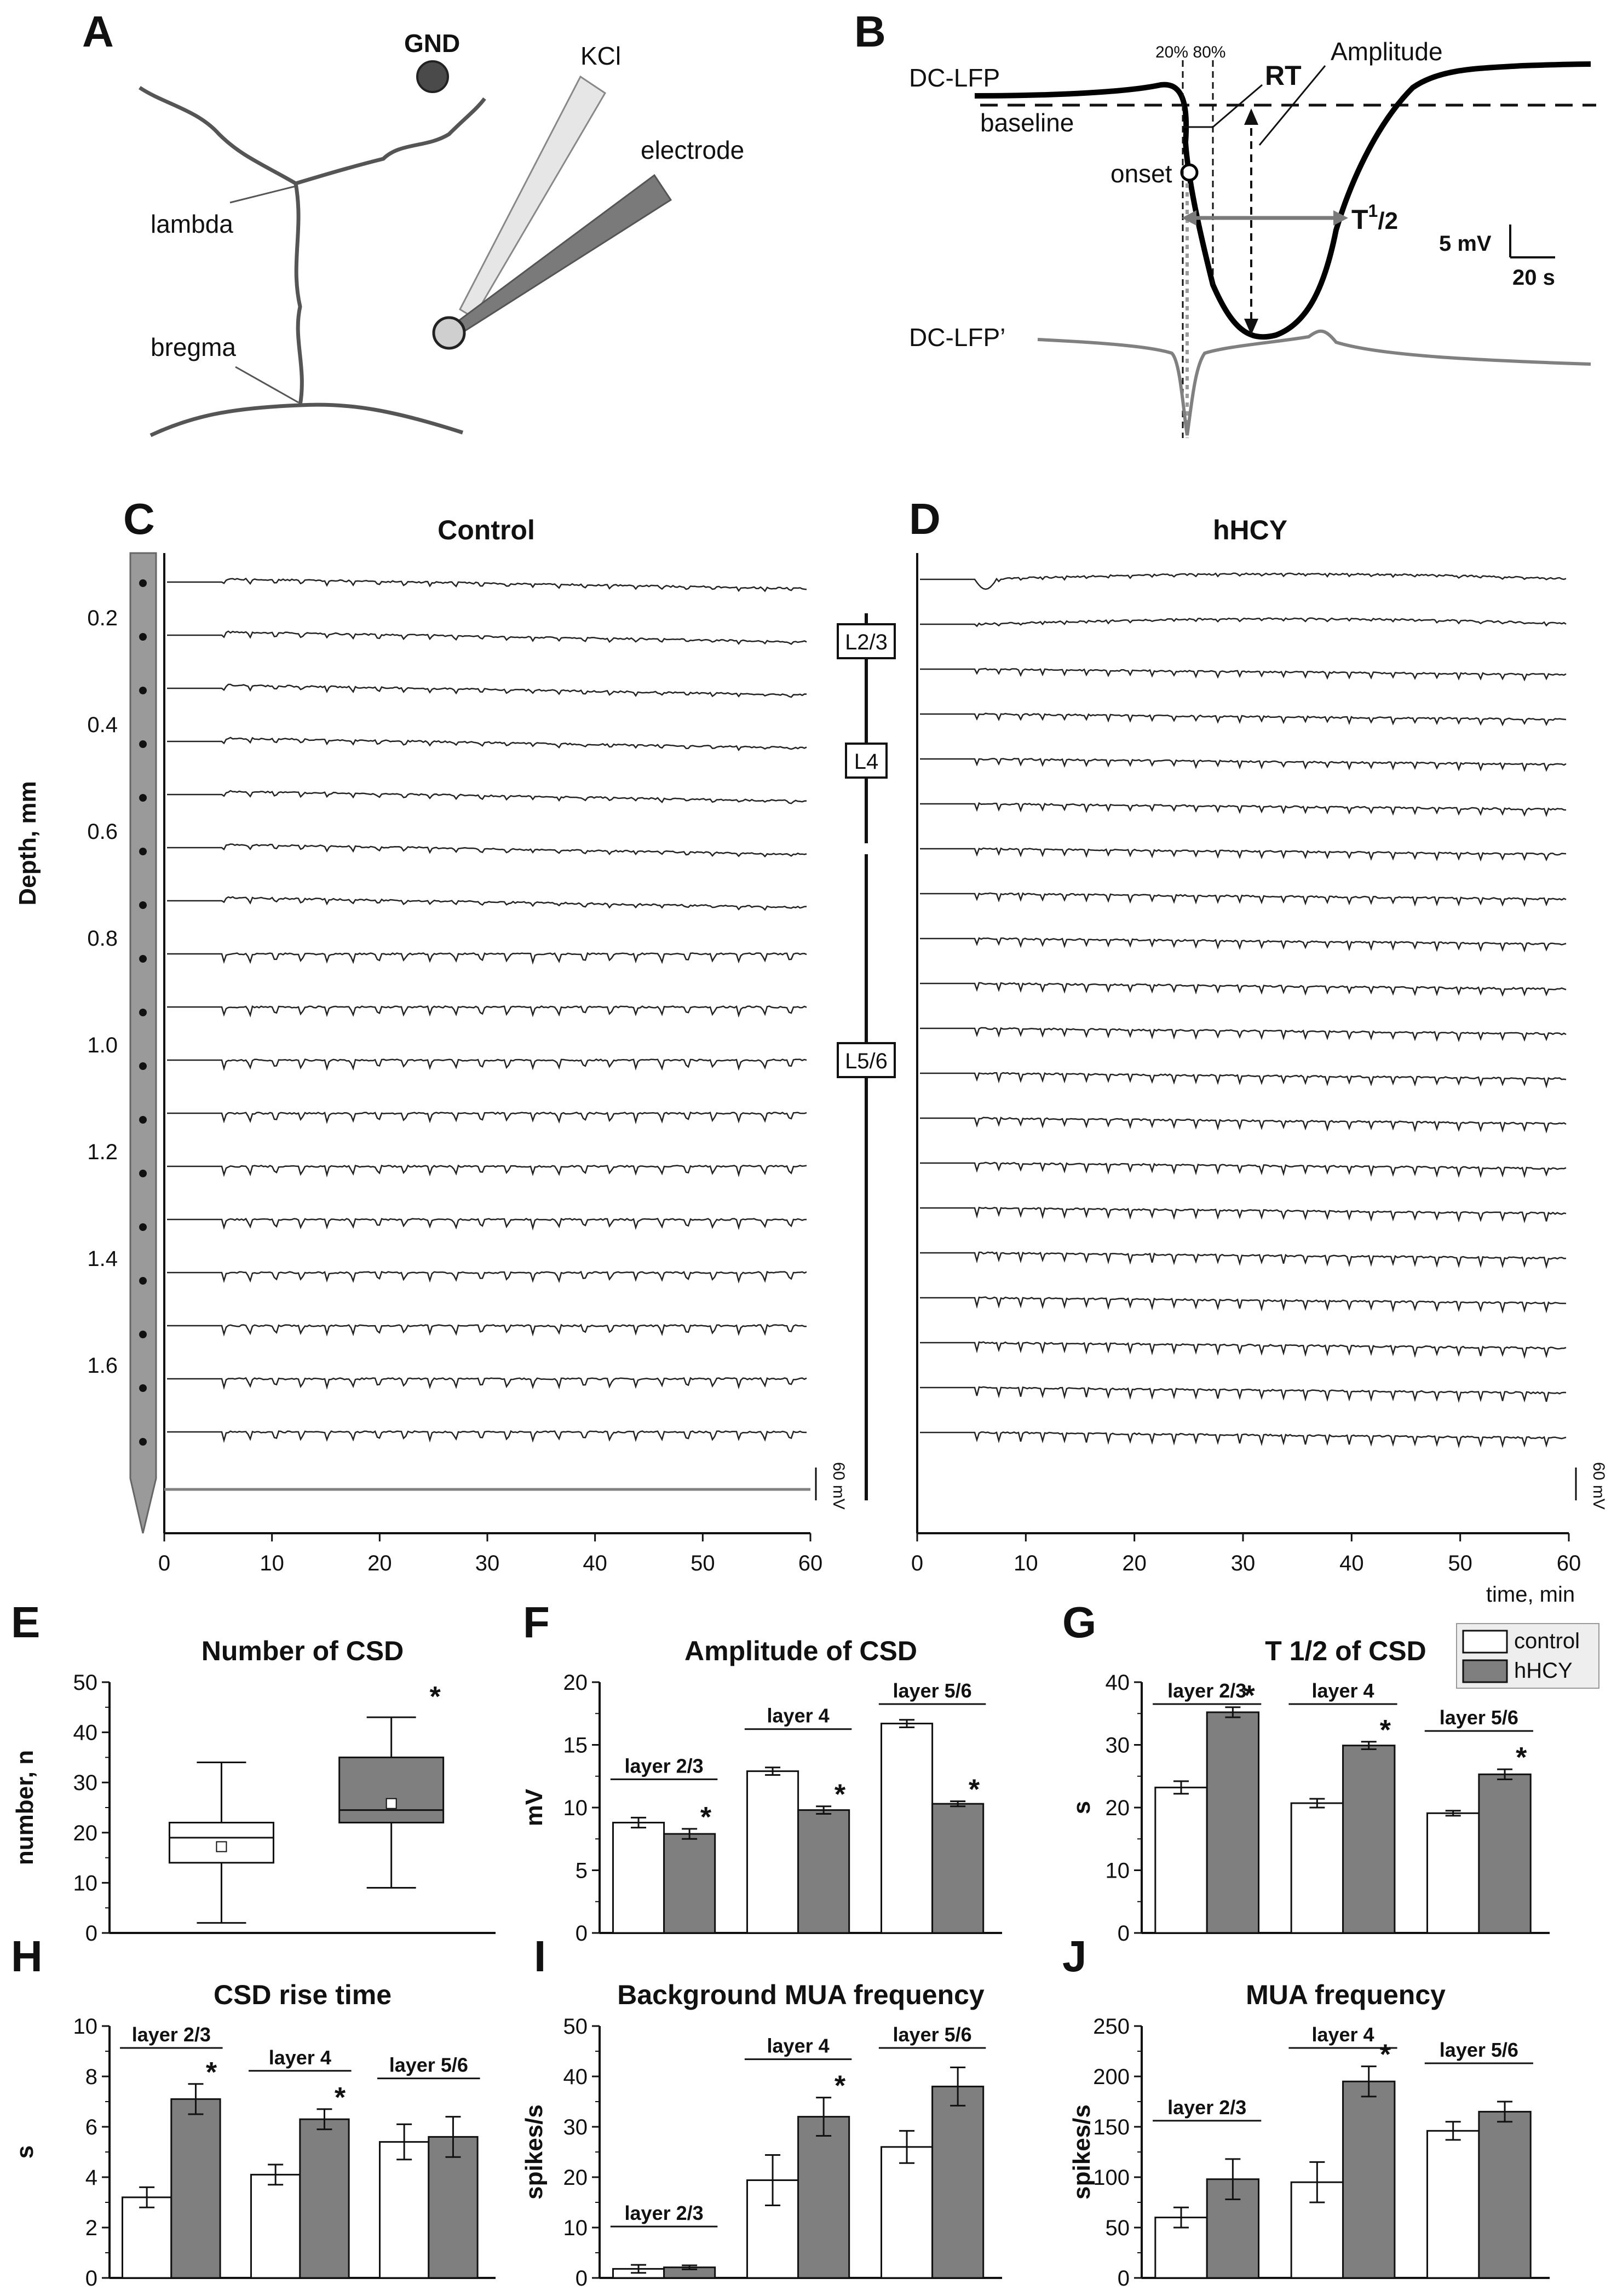 The image size is (1617, 2296). Describe the element at coordinates (91, 2228) in the screenshot. I see `y-tick-label: 2` at that location.